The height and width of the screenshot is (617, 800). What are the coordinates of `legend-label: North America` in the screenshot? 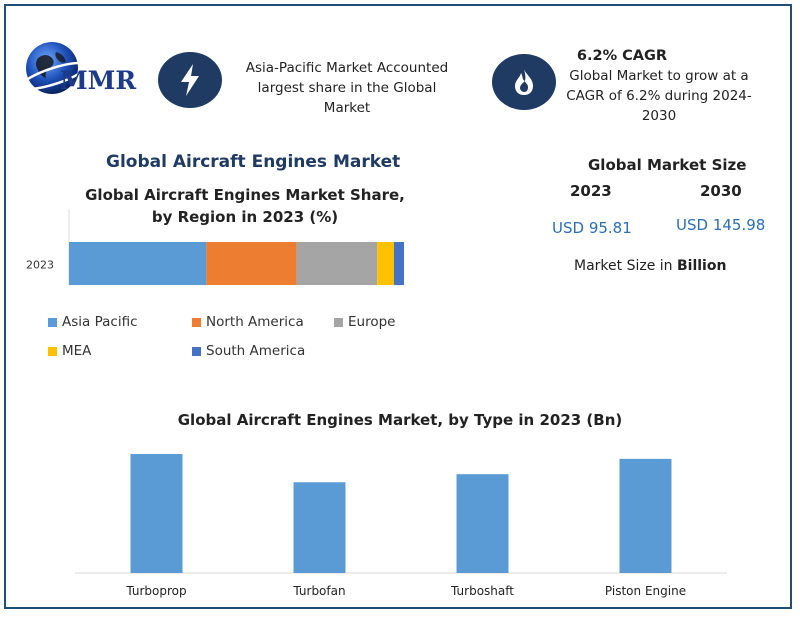 It's located at (255, 322).